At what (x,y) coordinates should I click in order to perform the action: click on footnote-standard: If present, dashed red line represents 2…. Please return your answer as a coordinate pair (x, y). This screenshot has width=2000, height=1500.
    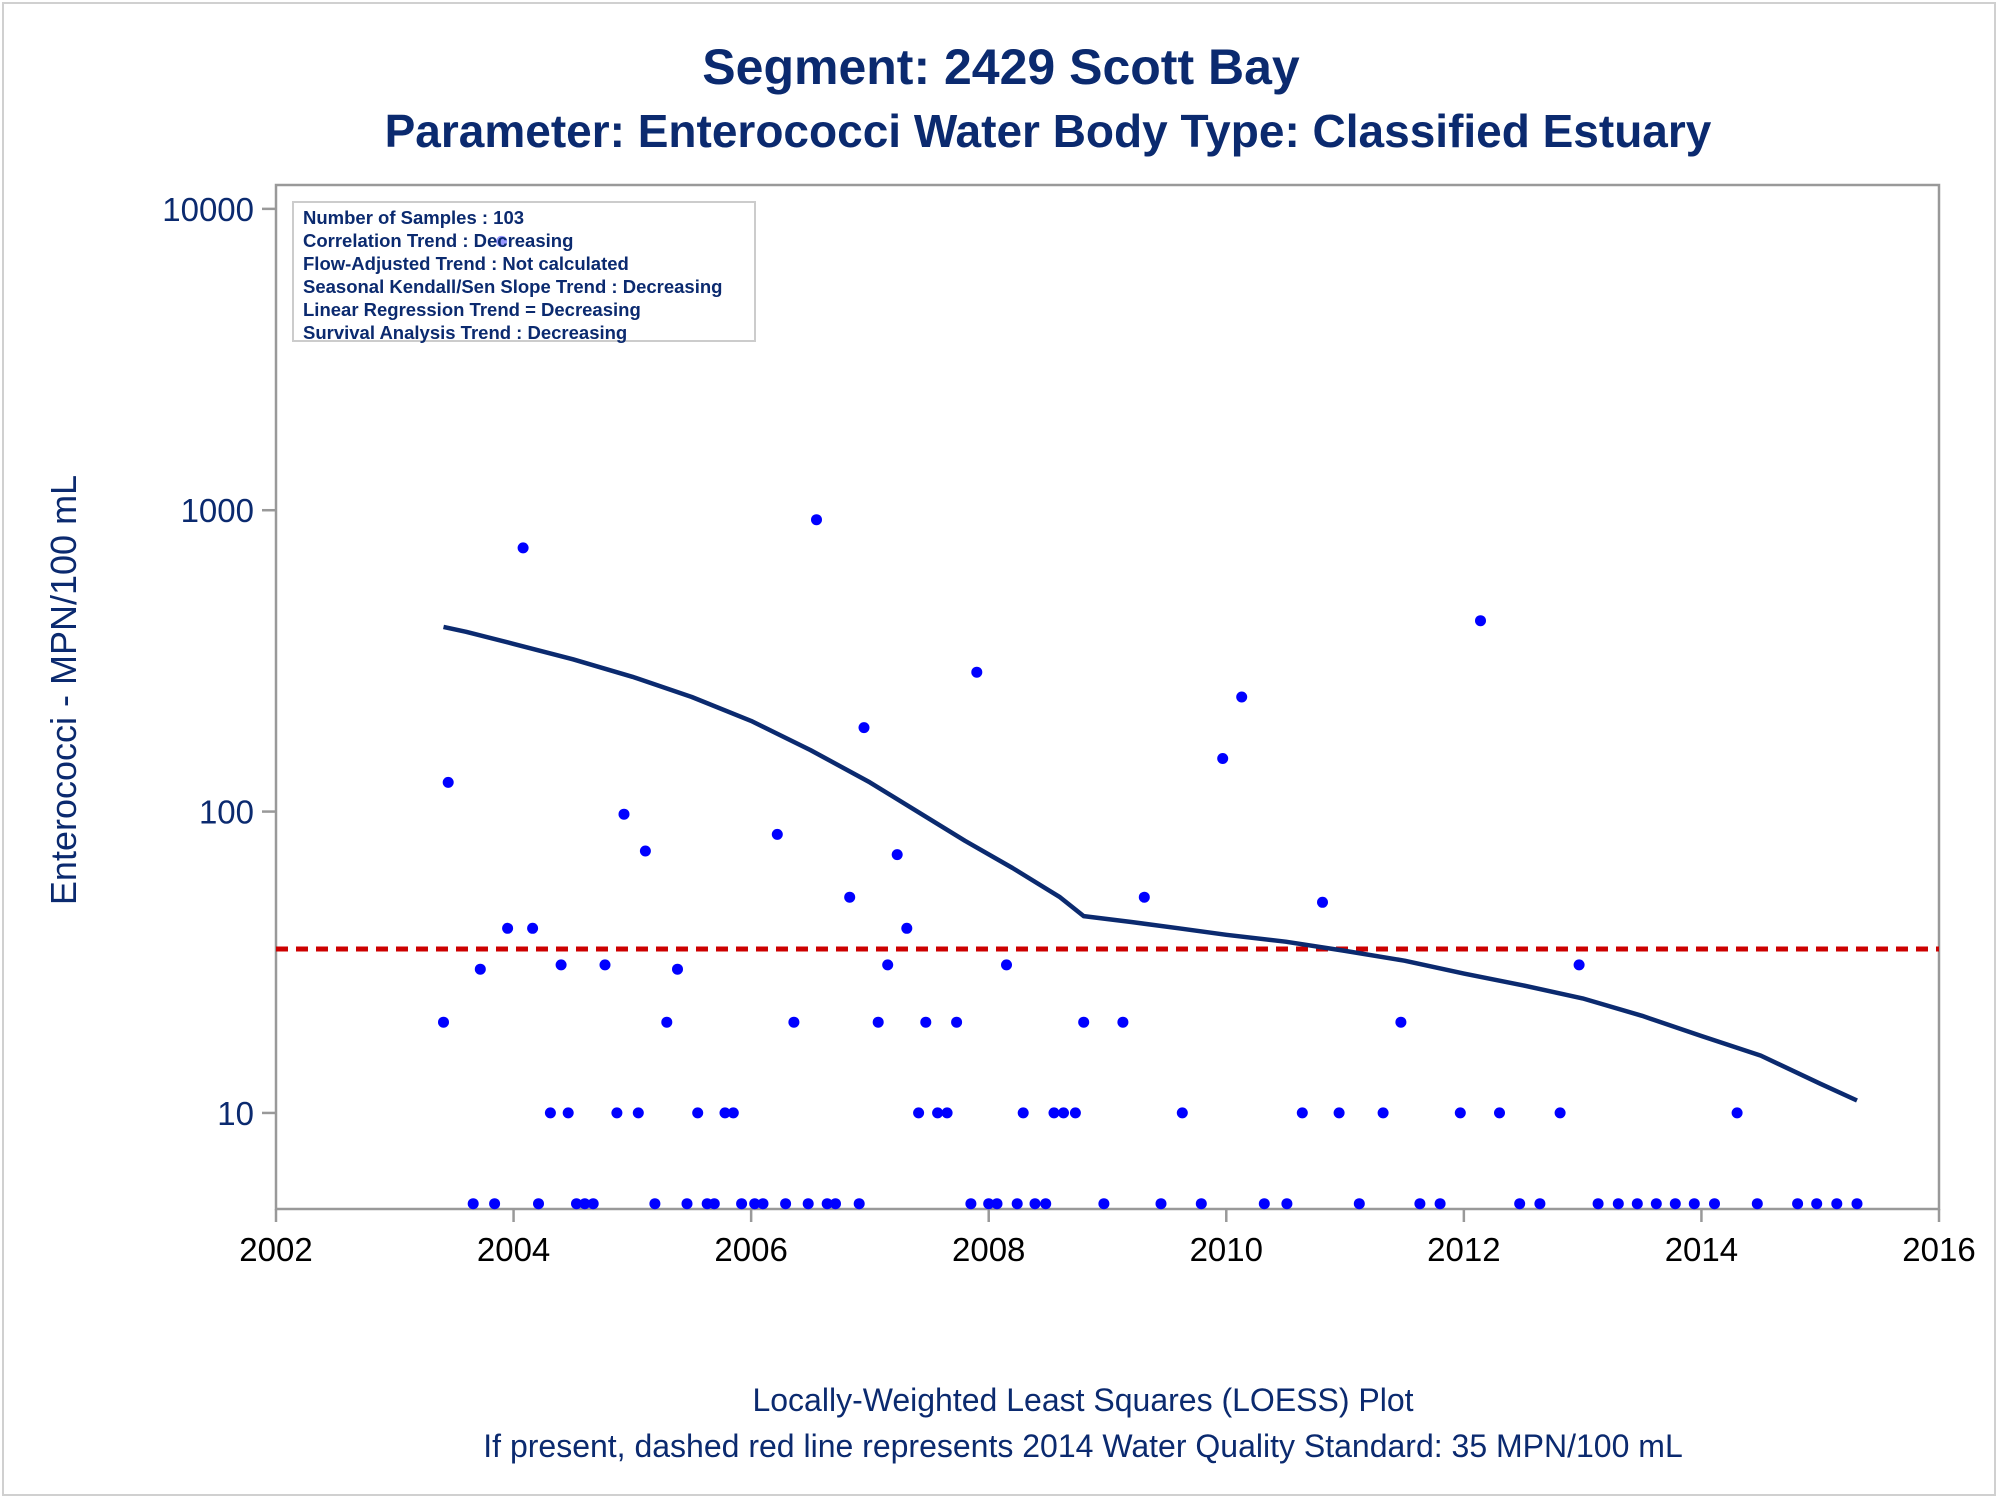
    Looking at the image, I should click on (1083, 1446).